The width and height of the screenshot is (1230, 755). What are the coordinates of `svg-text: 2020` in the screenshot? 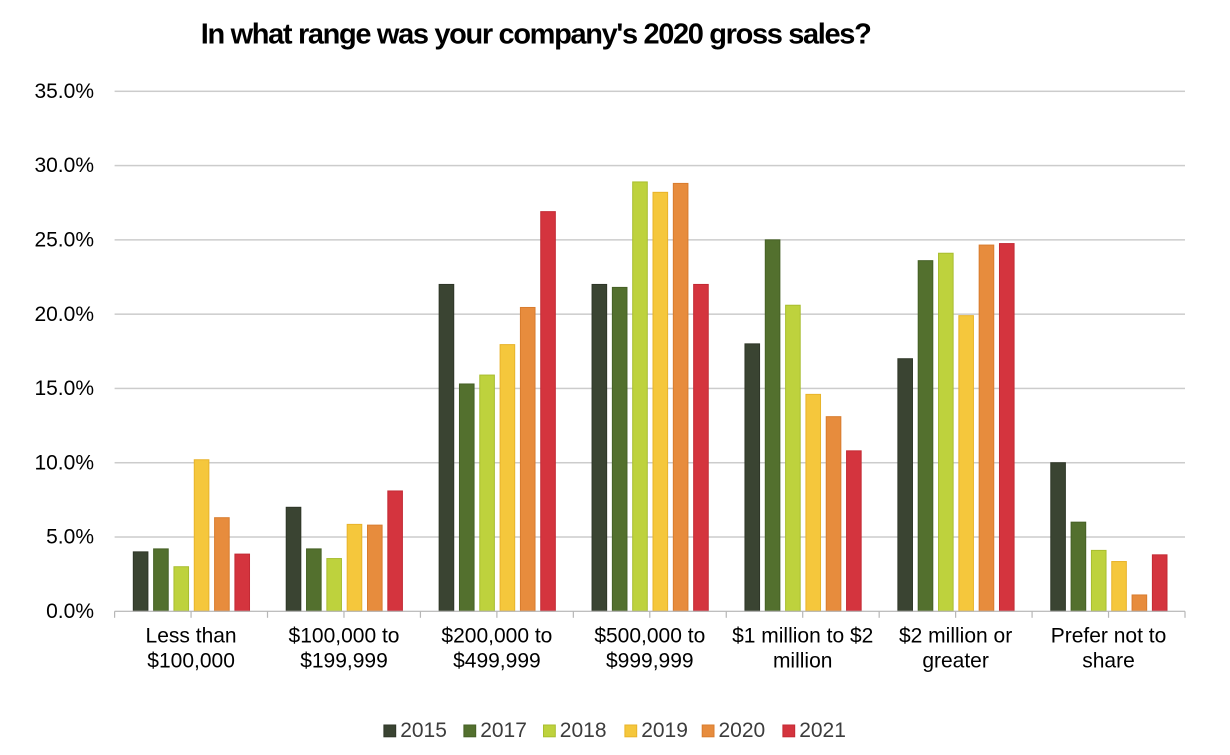 It's located at (742, 730).